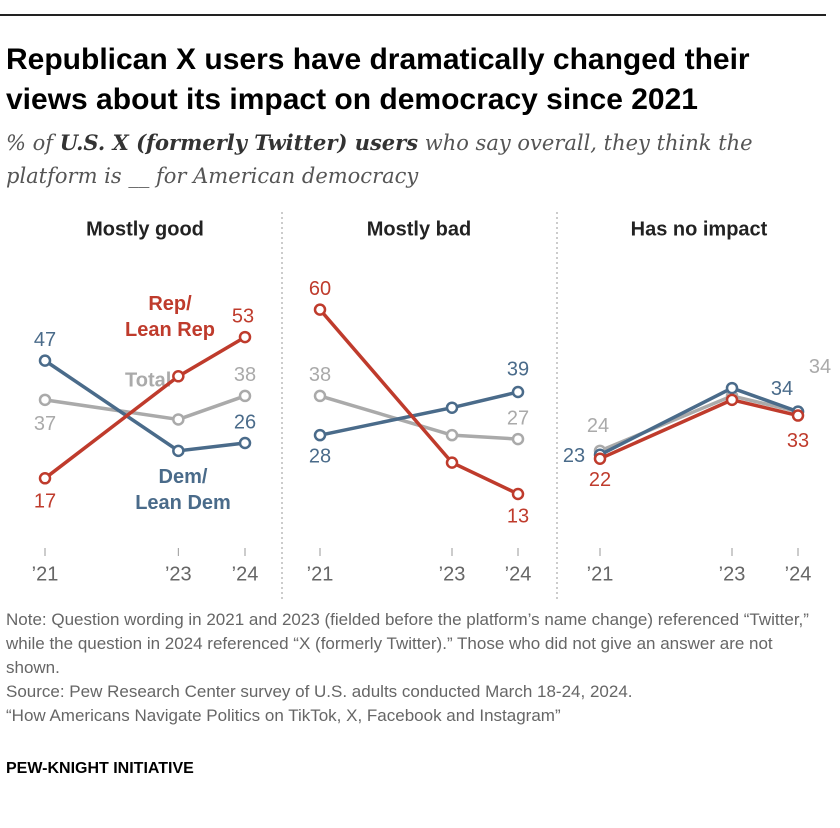 The height and width of the screenshot is (828, 840). What do you see at coordinates (518, 369) in the screenshot?
I see `value-label: 39` at bounding box center [518, 369].